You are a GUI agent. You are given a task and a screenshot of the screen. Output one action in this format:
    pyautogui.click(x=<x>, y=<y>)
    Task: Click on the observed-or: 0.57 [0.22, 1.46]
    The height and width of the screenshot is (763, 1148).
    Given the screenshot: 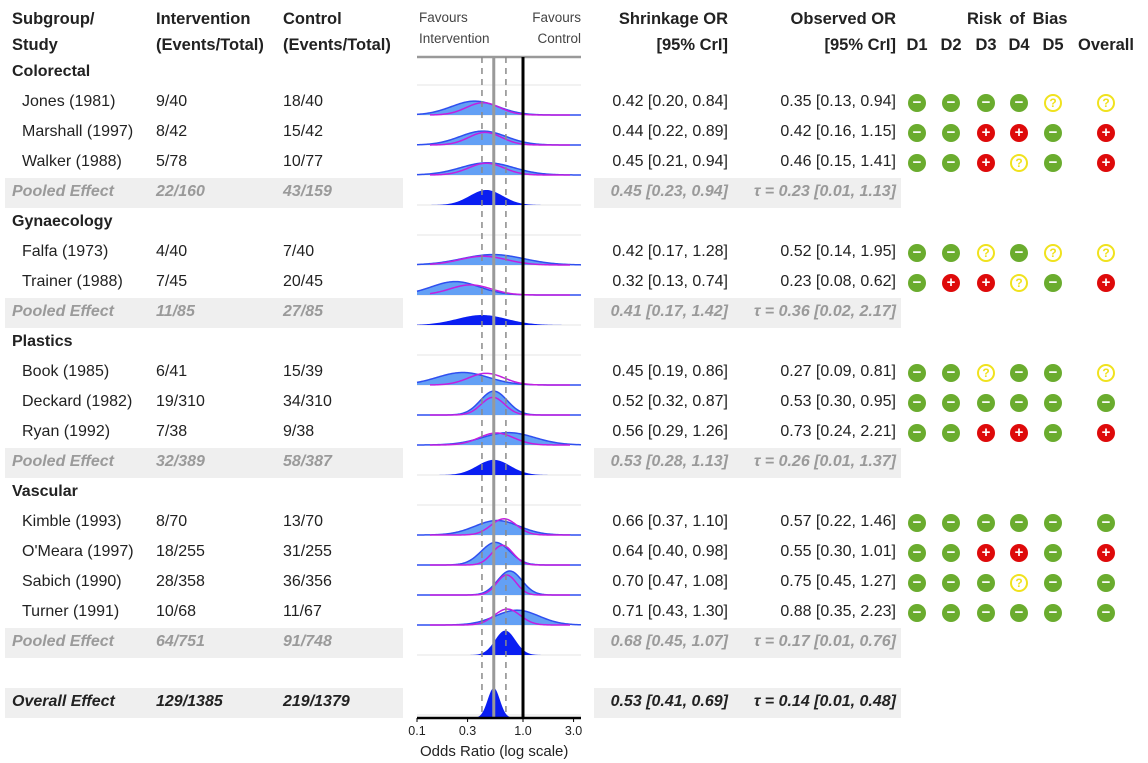 What is the action you would take?
    pyautogui.click(x=838, y=521)
    